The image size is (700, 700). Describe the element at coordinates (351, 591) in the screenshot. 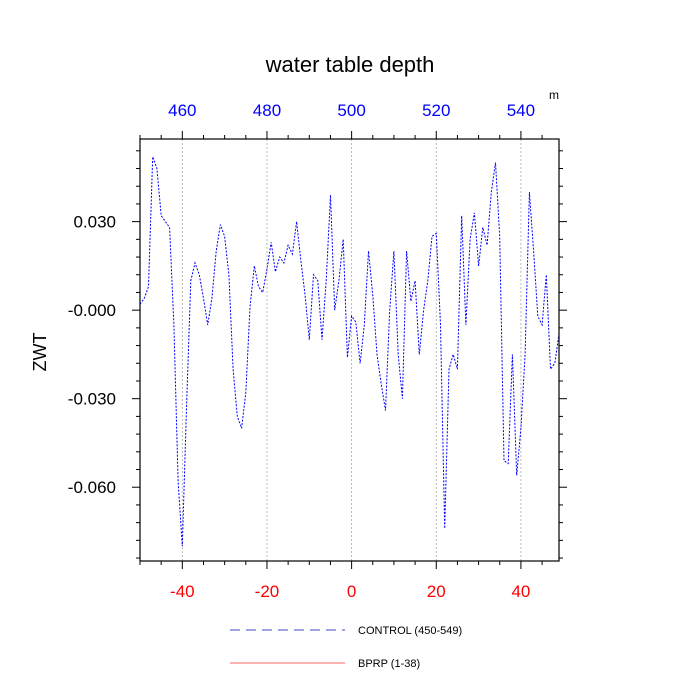

I see `bottom-tick-label: 0` at that location.